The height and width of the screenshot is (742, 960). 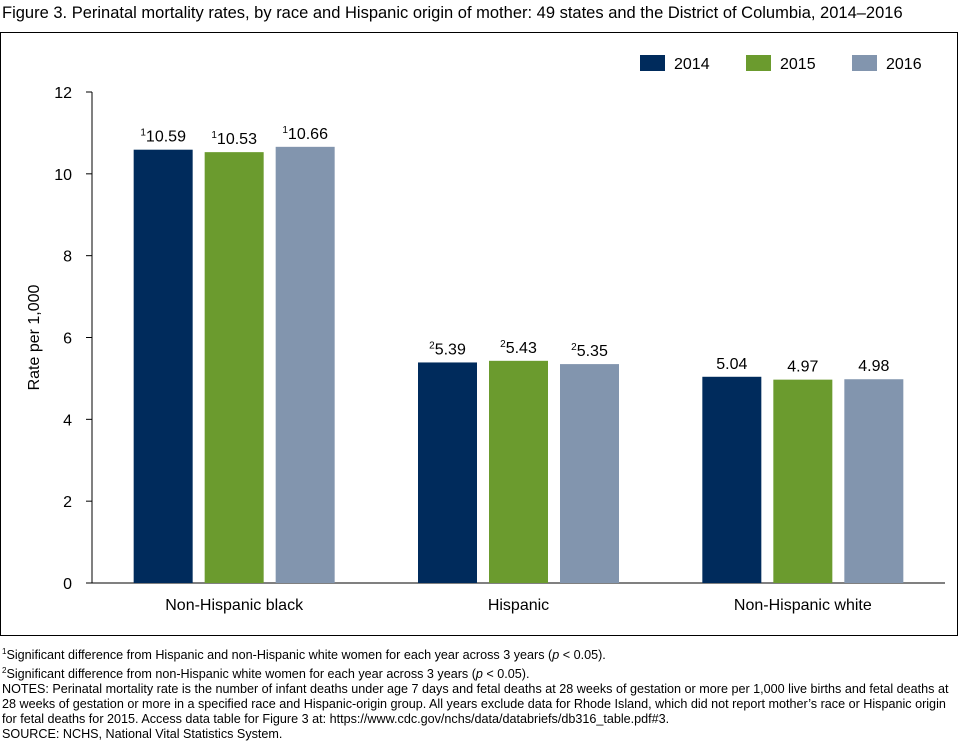 What do you see at coordinates (4, 671) in the screenshot?
I see `footnote-2-mark: 2` at bounding box center [4, 671].